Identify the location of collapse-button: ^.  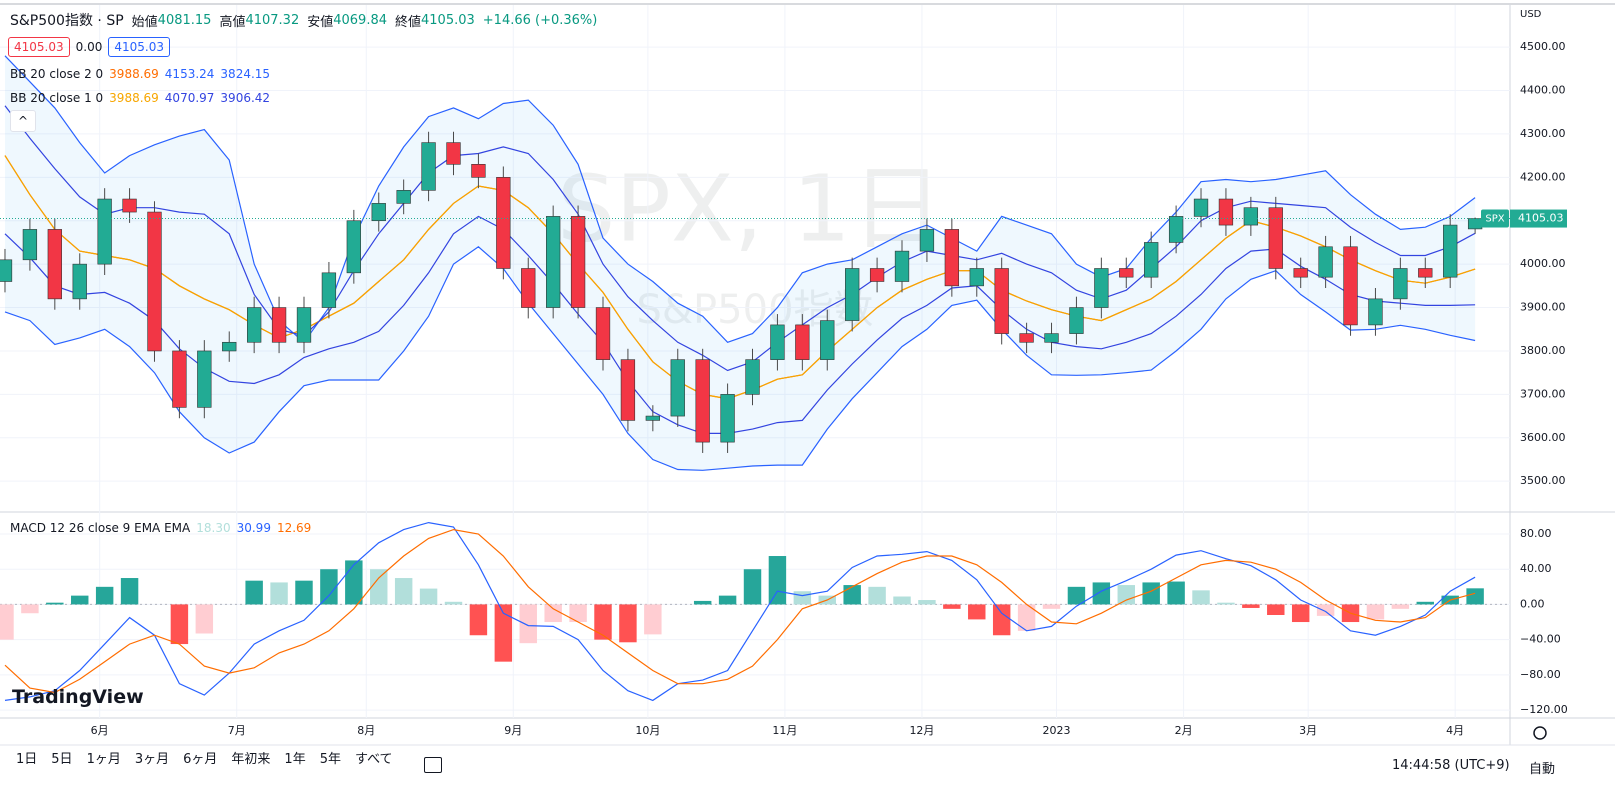
(23, 121).